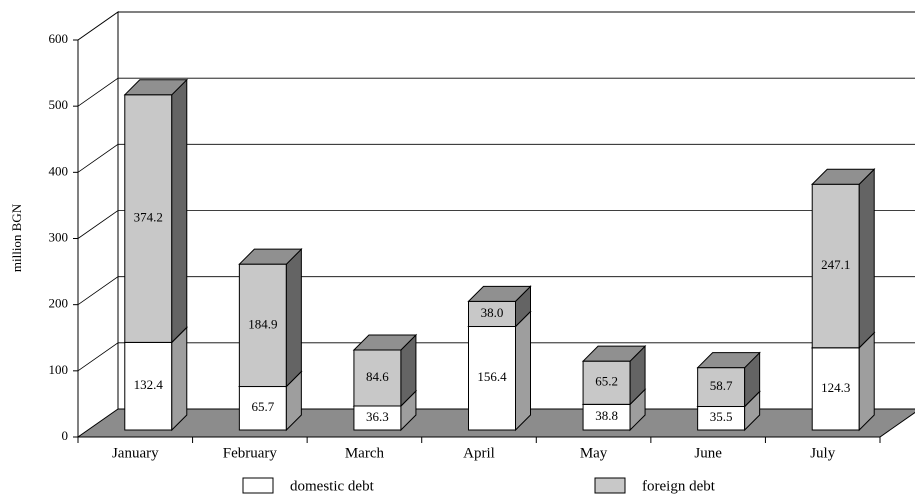 This screenshot has height=502, width=915. I want to click on value-label: 156.4, so click(492, 376).